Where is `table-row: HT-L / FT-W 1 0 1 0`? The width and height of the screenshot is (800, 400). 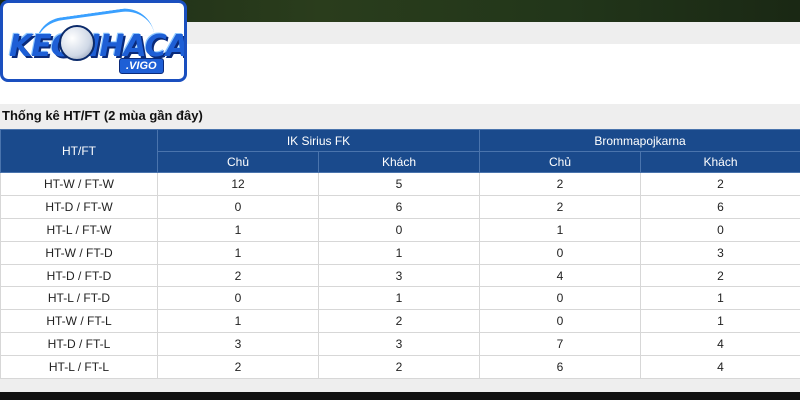
table-row: HT-L / FT-W 1 0 1 0 is located at coordinates (400, 229).